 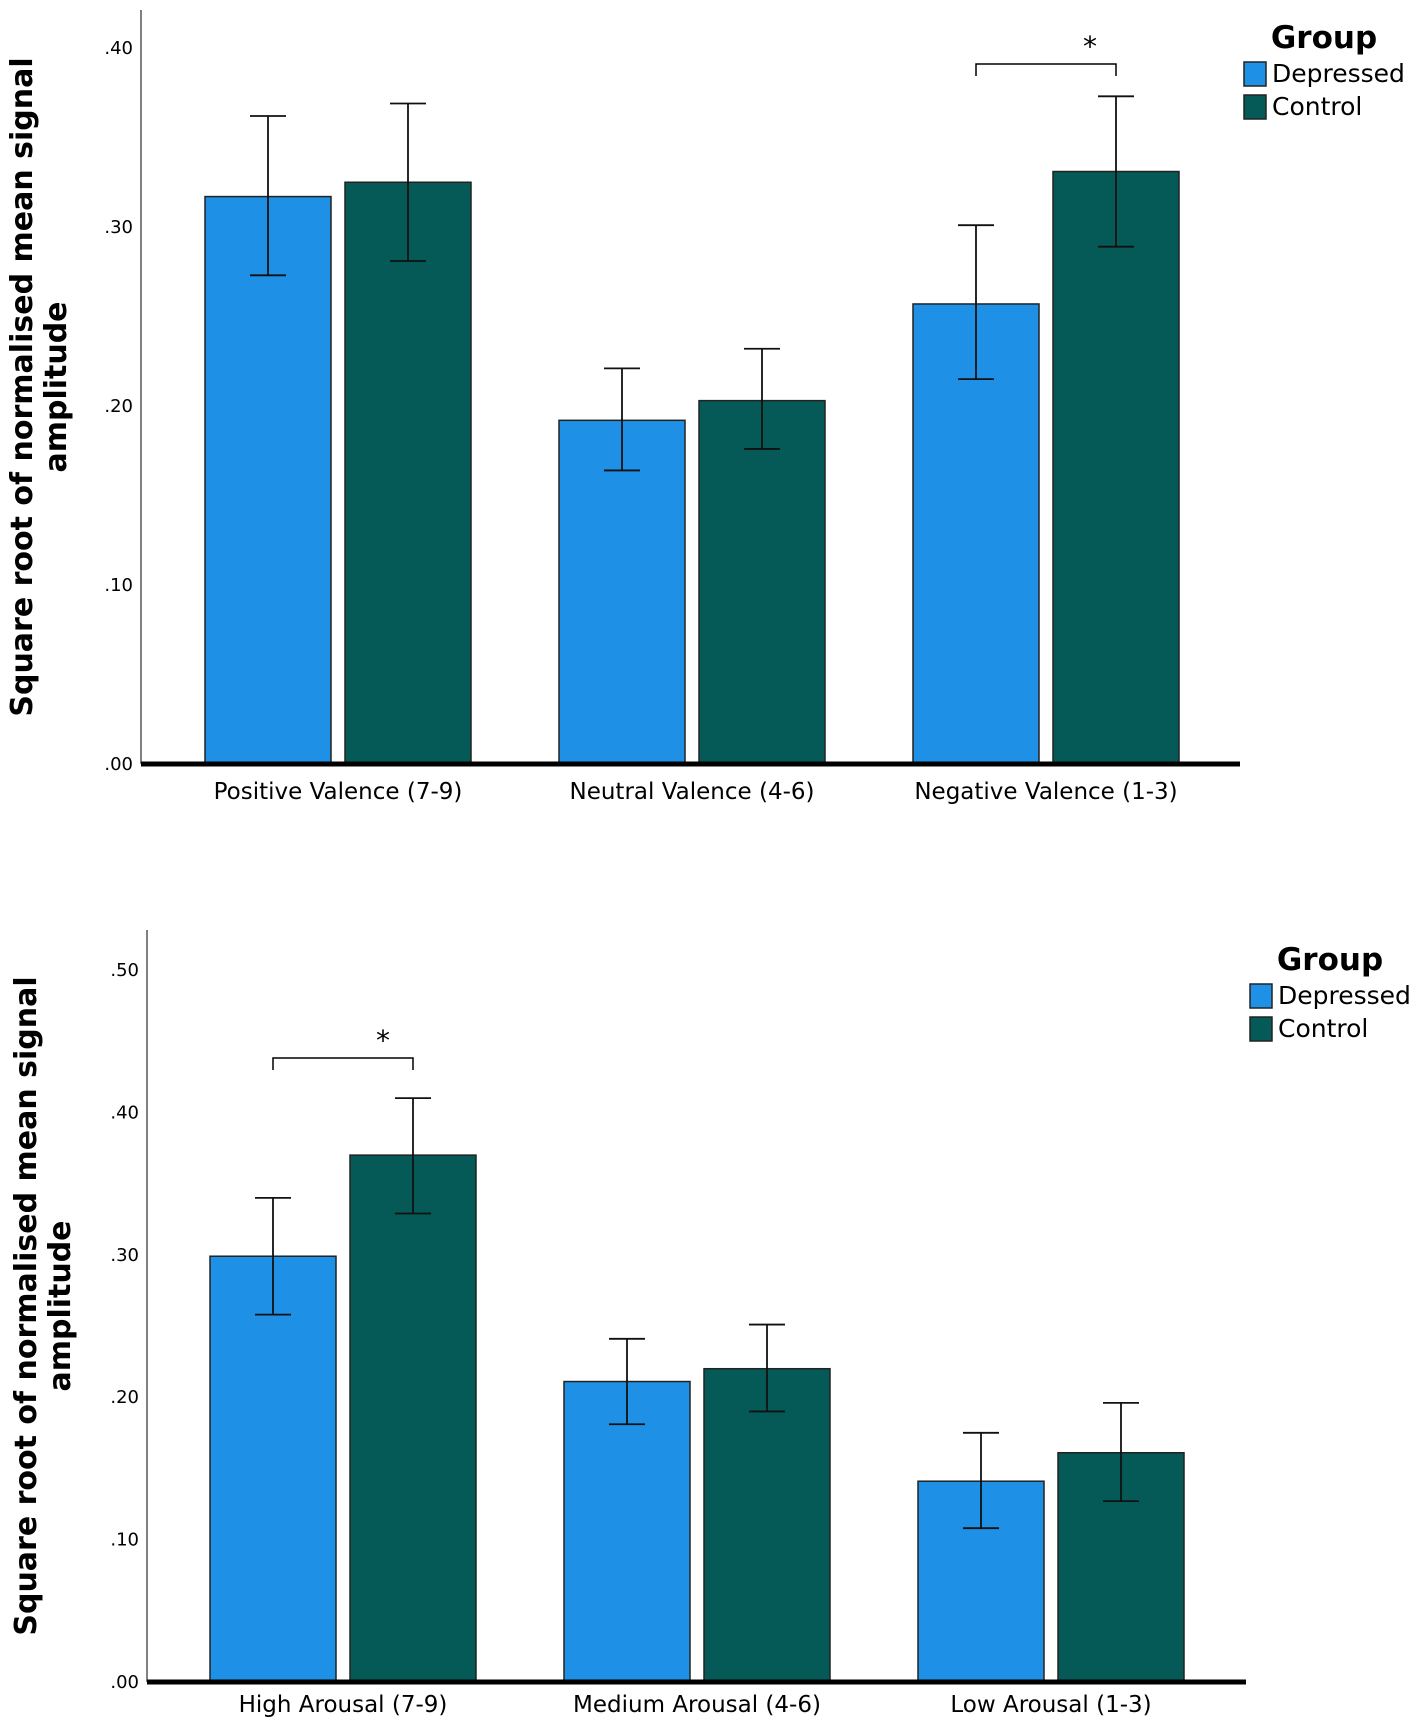 What do you see at coordinates (692, 792) in the screenshot?
I see `x-category-label: Neutral Valence (4-6)` at bounding box center [692, 792].